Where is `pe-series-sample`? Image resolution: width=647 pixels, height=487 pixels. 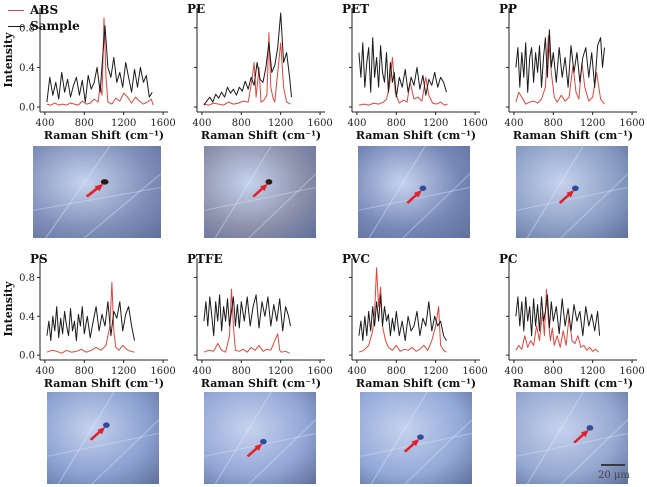 pe-series-sample is located at coordinates (247, 59).